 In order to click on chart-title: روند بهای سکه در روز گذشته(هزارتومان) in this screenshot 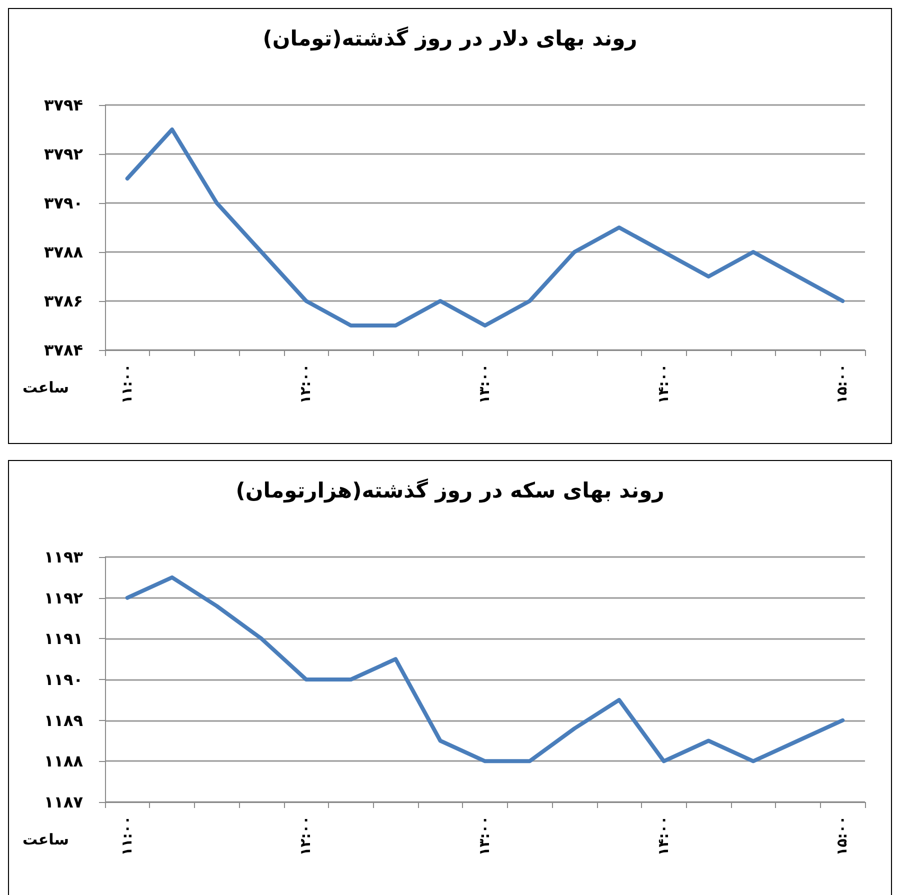, I will do `click(450, 491)`.